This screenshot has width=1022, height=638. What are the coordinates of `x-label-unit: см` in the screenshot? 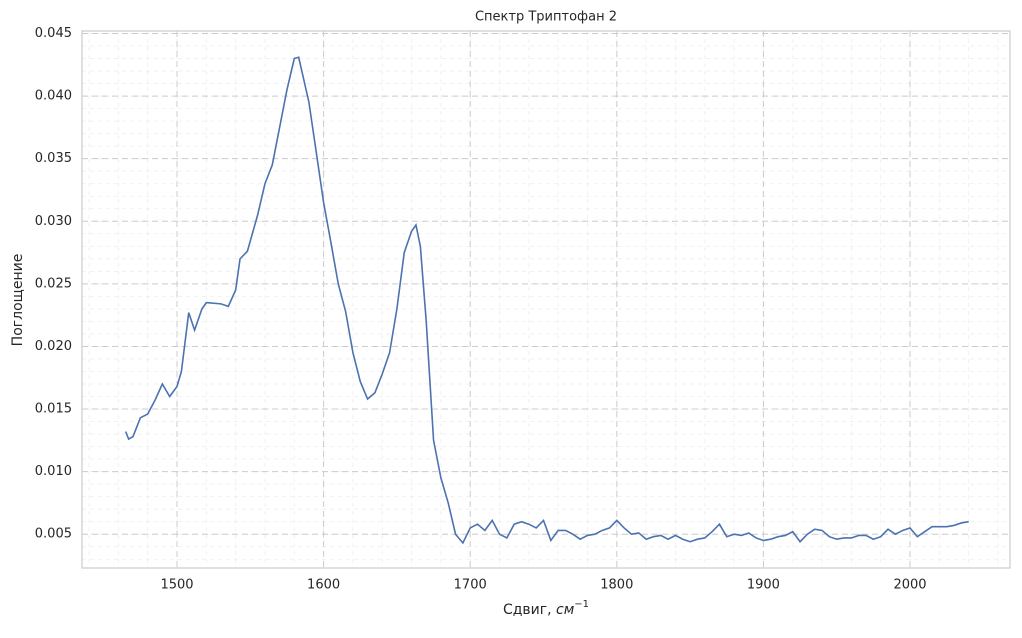 It's located at (565, 610).